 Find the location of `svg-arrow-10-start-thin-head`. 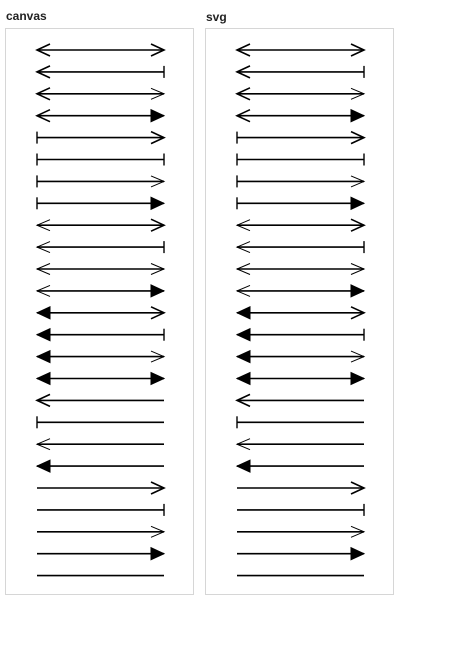

svg-arrow-10-start-thin-head is located at coordinates (243, 247).